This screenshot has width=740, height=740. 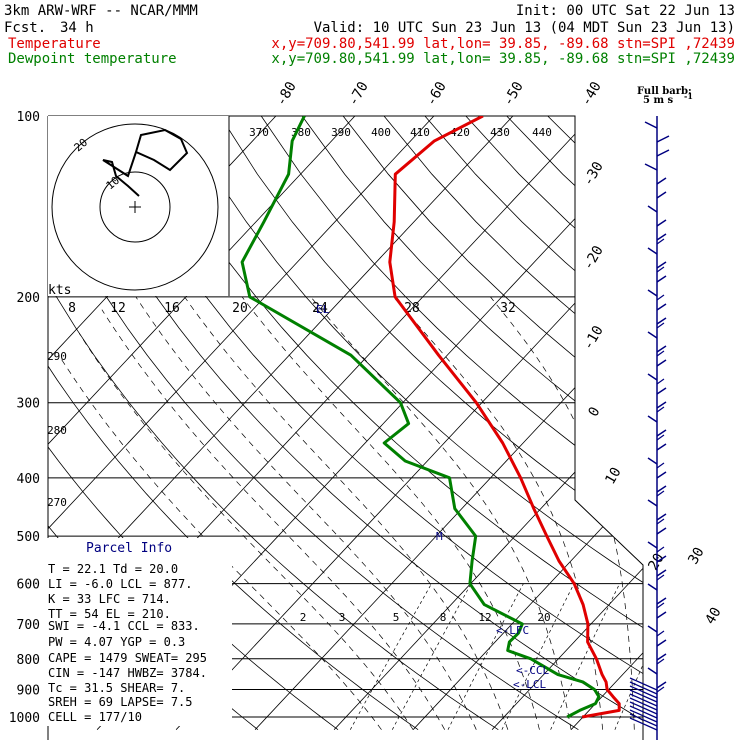 I want to click on hodograph-speed-scale: kts 8 12 16 20 24 28 32, so click(x=282, y=299).